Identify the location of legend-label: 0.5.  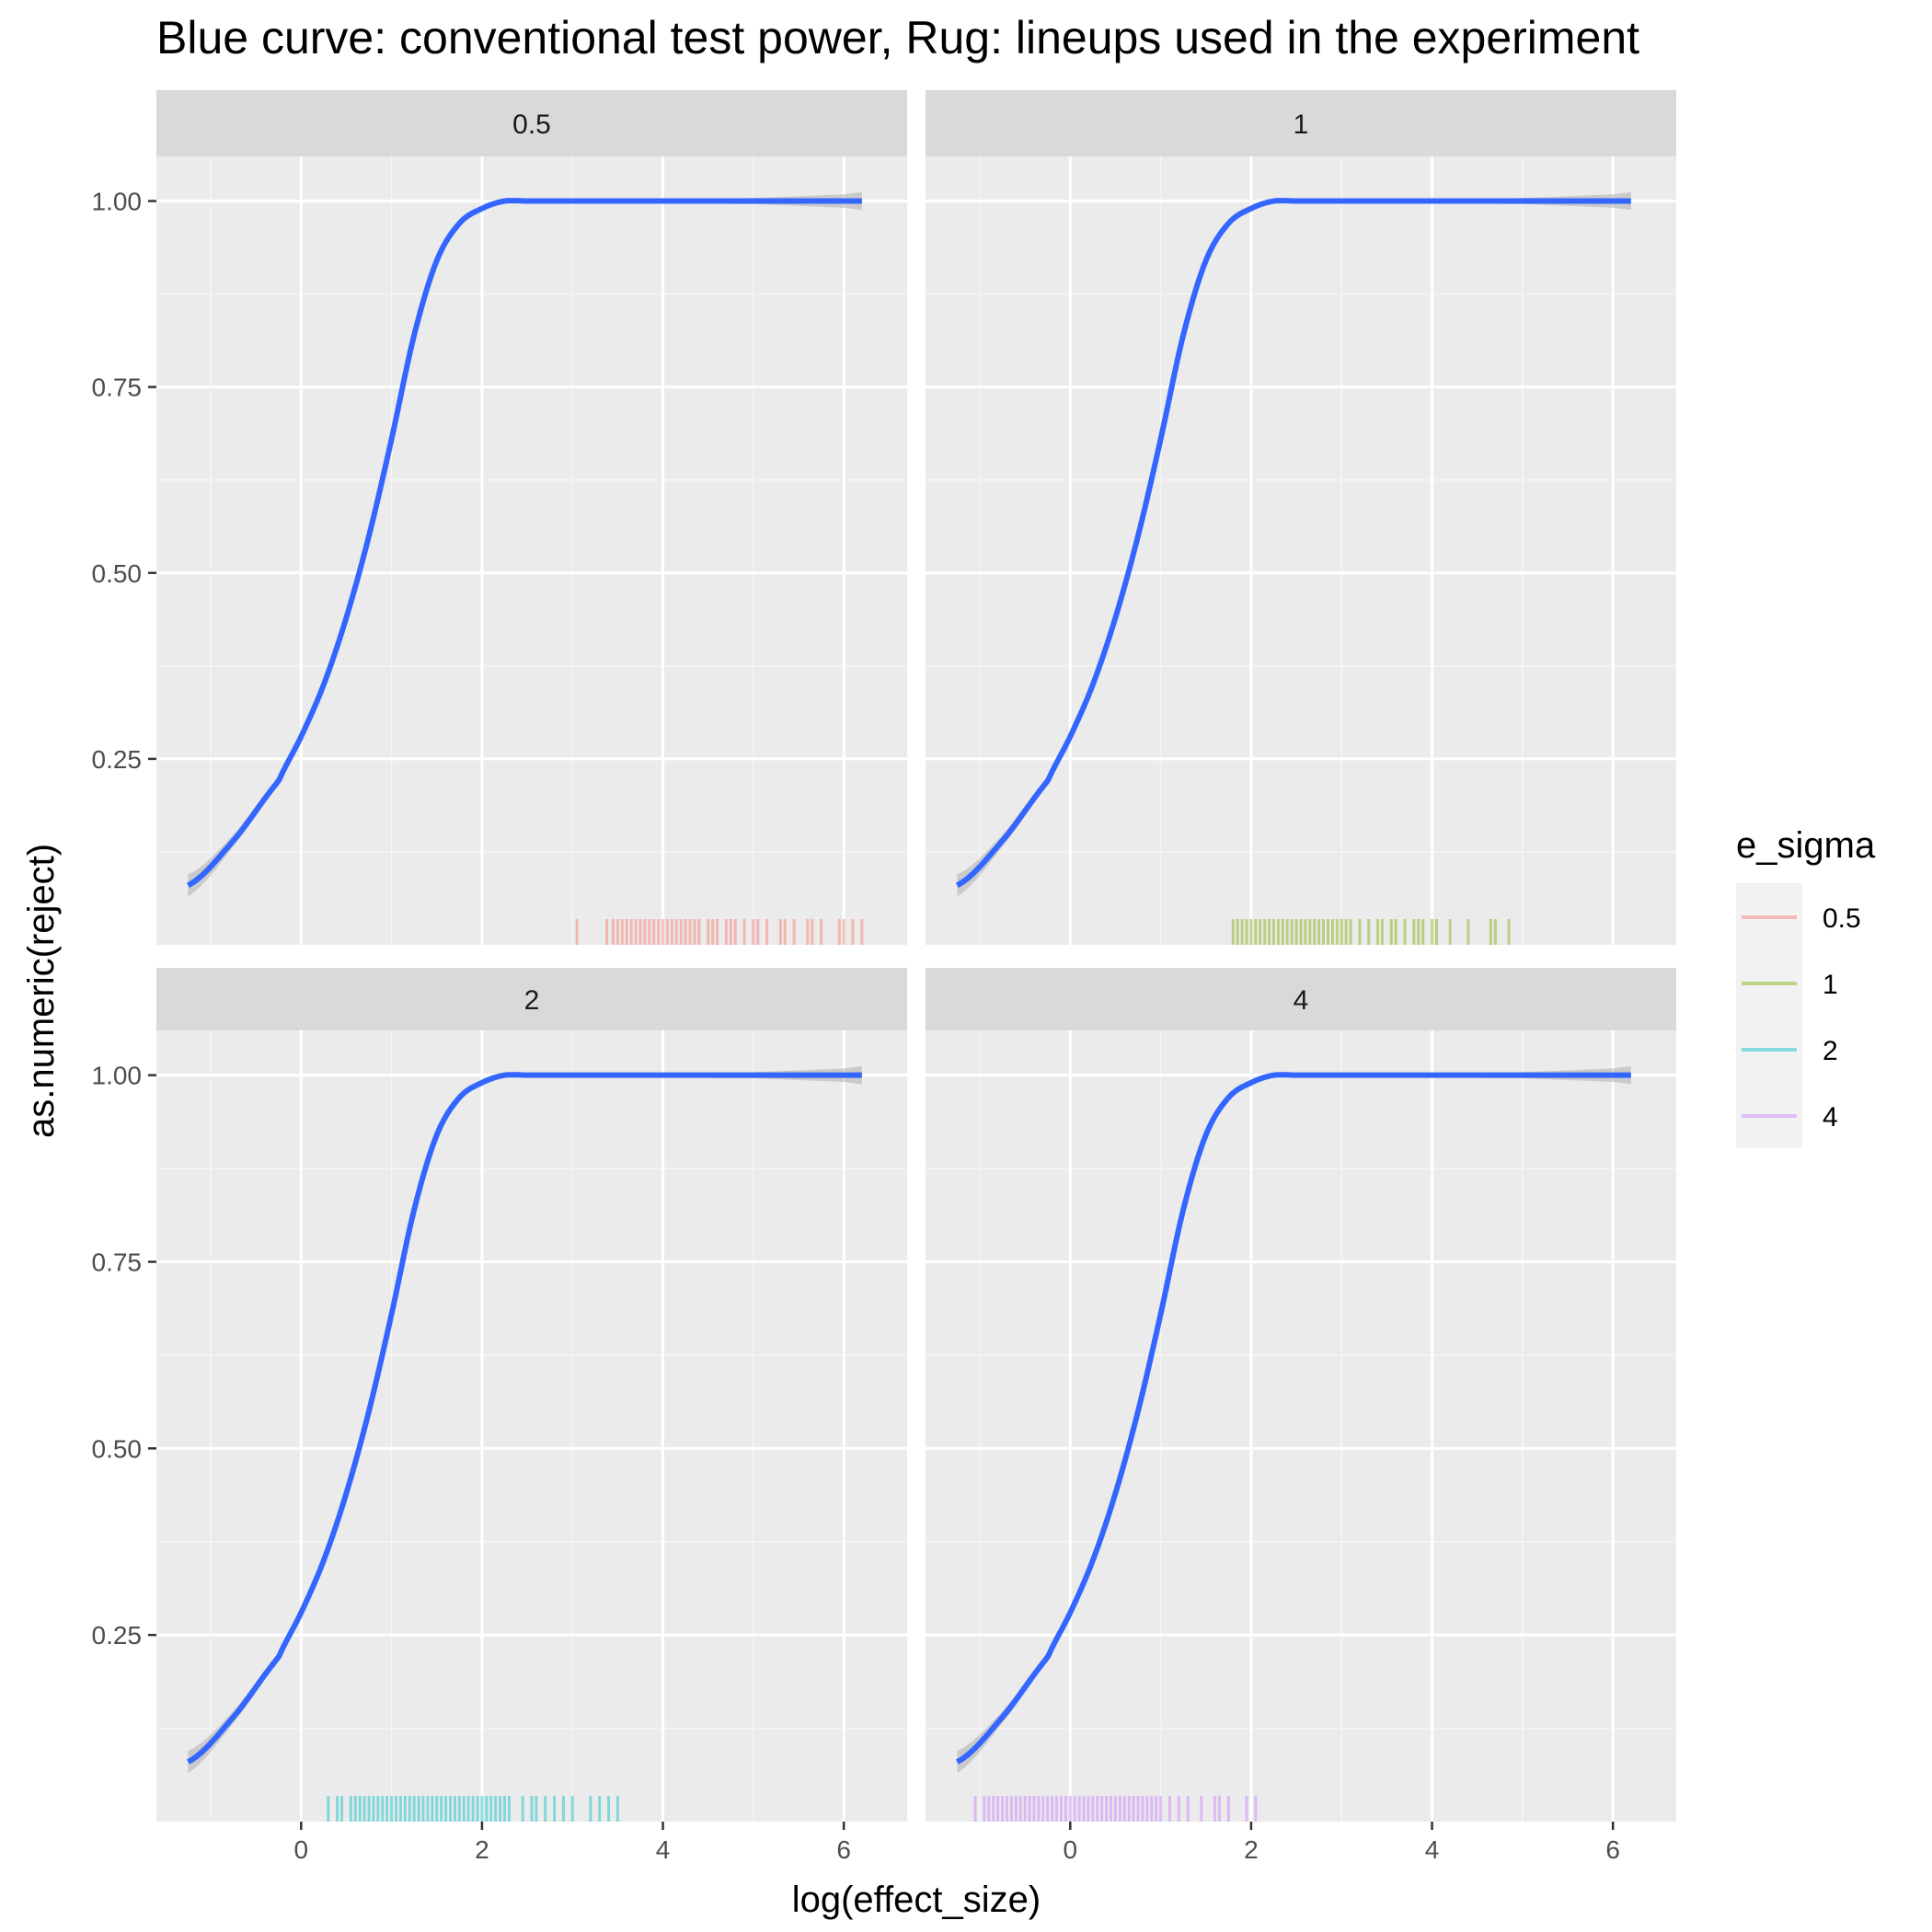
(1842, 918).